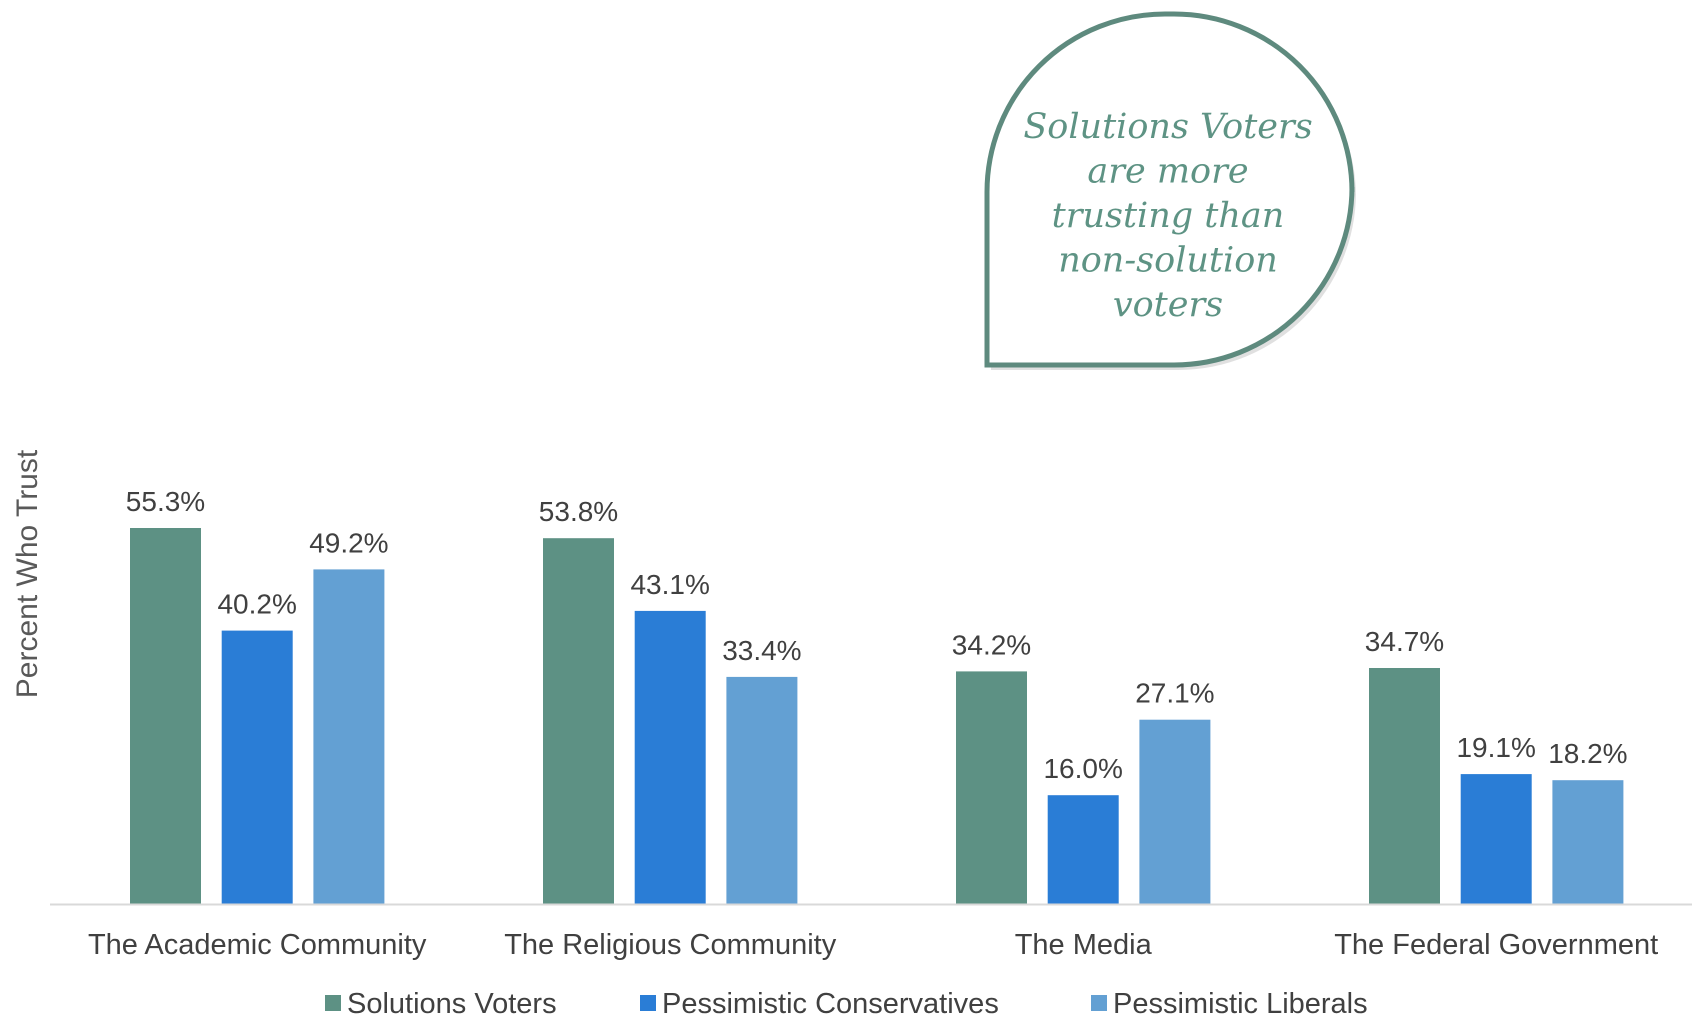 The width and height of the screenshot is (1692, 1023). What do you see at coordinates (830, 1003) in the screenshot?
I see `legend-label-pessimistic-conservatives: Pessimistic Conservatives` at bounding box center [830, 1003].